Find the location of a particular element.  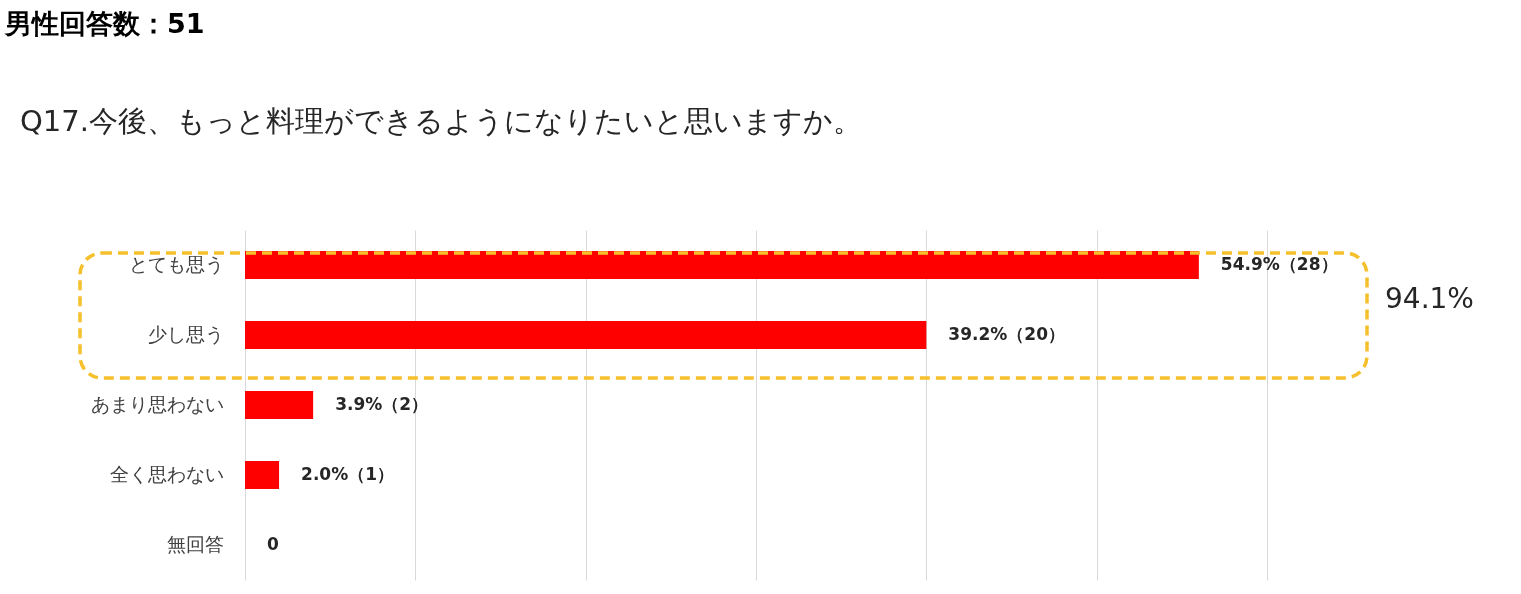

data-label: 3.9%（2） is located at coordinates (382, 404).